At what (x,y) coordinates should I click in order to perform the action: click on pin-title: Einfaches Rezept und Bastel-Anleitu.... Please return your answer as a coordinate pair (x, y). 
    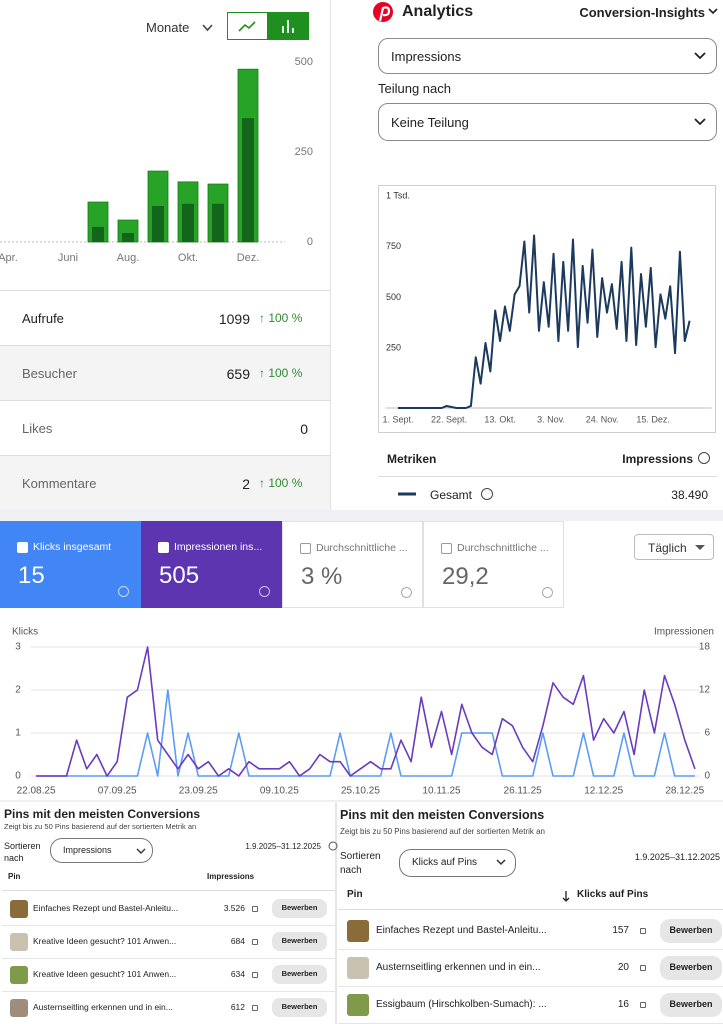
    Looking at the image, I should click on (461, 930).